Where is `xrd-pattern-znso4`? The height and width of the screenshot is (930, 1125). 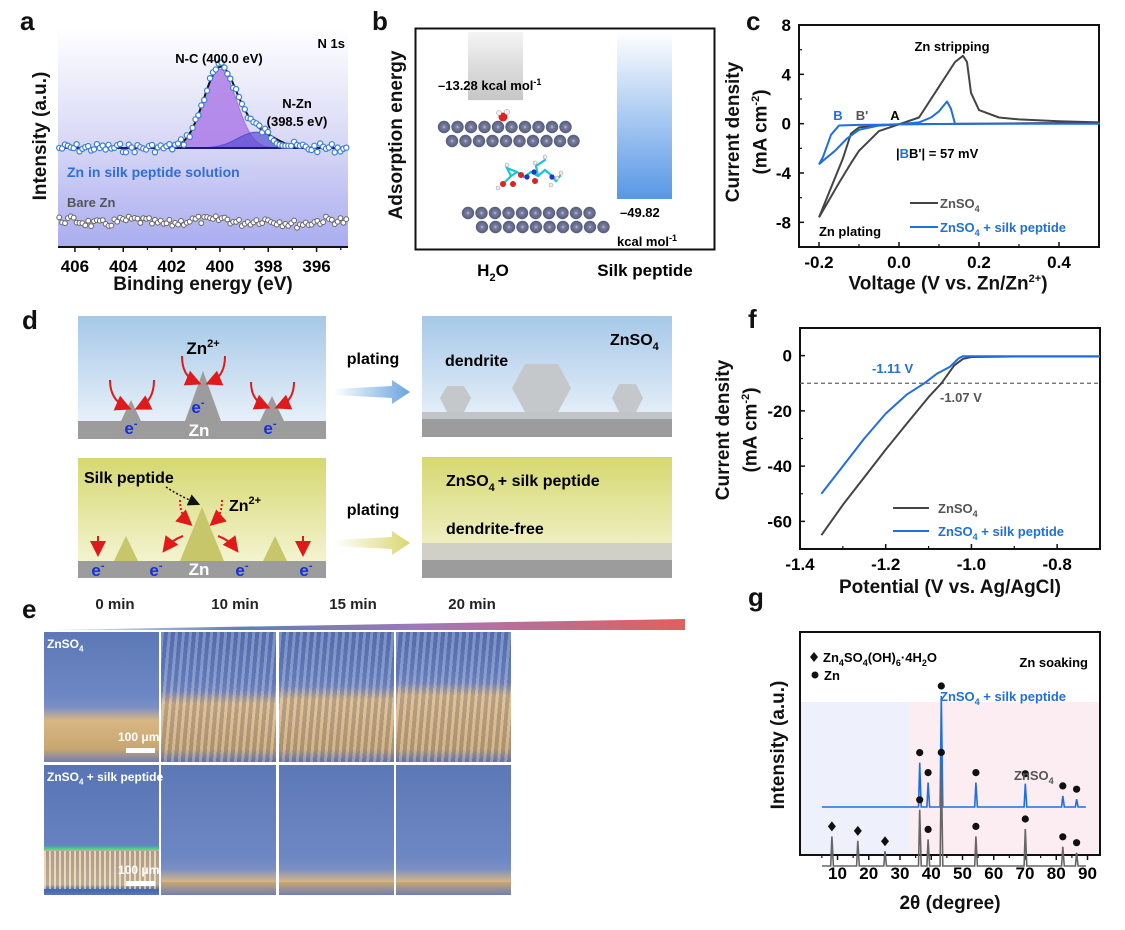 xrd-pattern-znso4 is located at coordinates (953, 814).